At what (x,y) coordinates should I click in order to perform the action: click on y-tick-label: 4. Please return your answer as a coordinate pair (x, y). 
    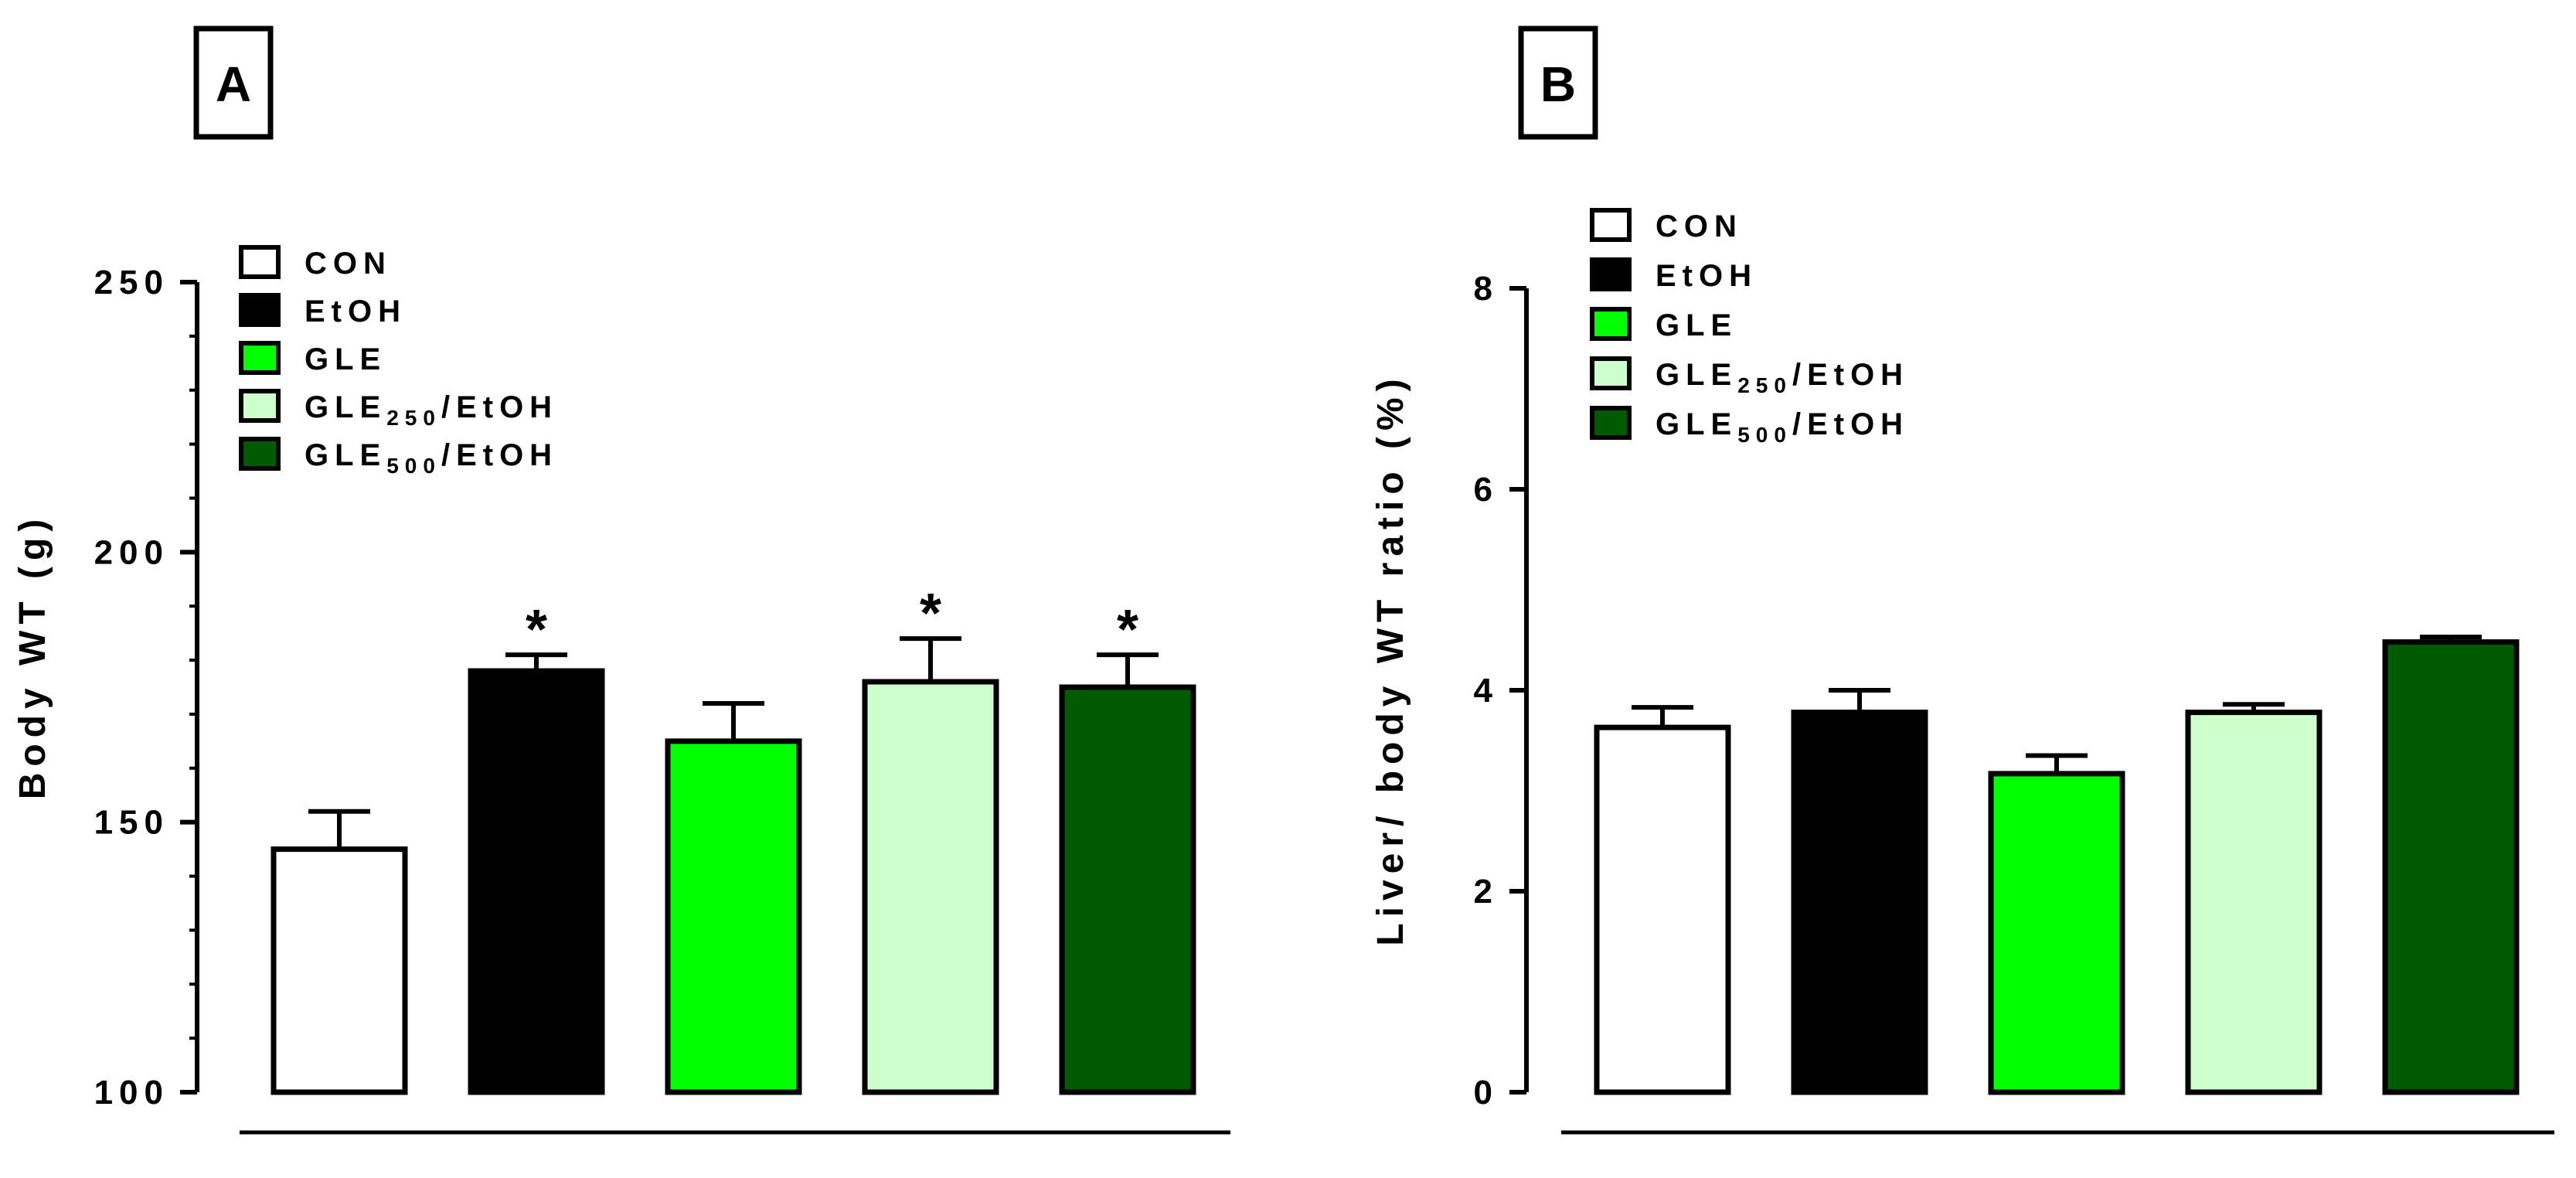
    Looking at the image, I should click on (1486, 691).